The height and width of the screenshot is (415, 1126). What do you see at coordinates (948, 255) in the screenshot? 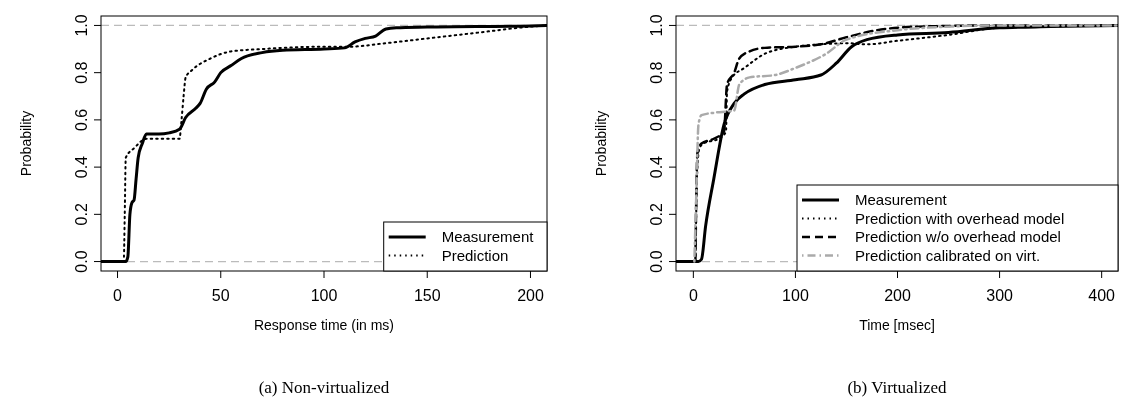
I see `legend-label: Prediction calibrated on virt.` at bounding box center [948, 255].